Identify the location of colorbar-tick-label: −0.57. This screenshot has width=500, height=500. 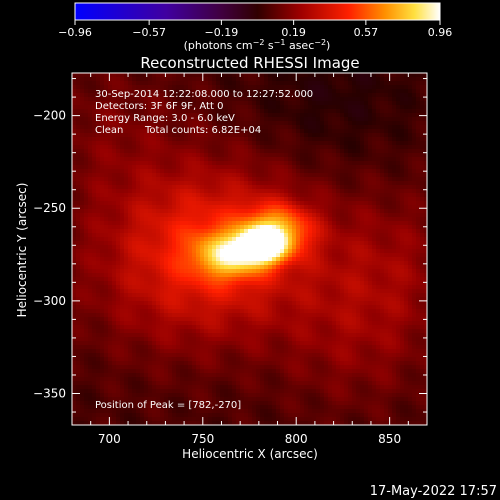
(149, 32).